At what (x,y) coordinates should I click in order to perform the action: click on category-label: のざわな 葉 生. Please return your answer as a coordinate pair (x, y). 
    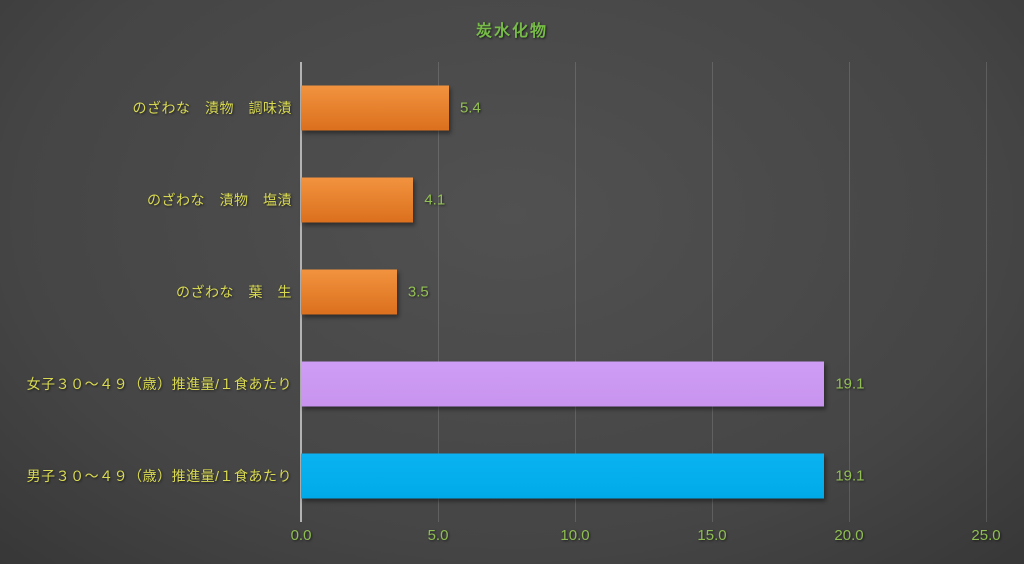
    Looking at the image, I should click on (234, 292).